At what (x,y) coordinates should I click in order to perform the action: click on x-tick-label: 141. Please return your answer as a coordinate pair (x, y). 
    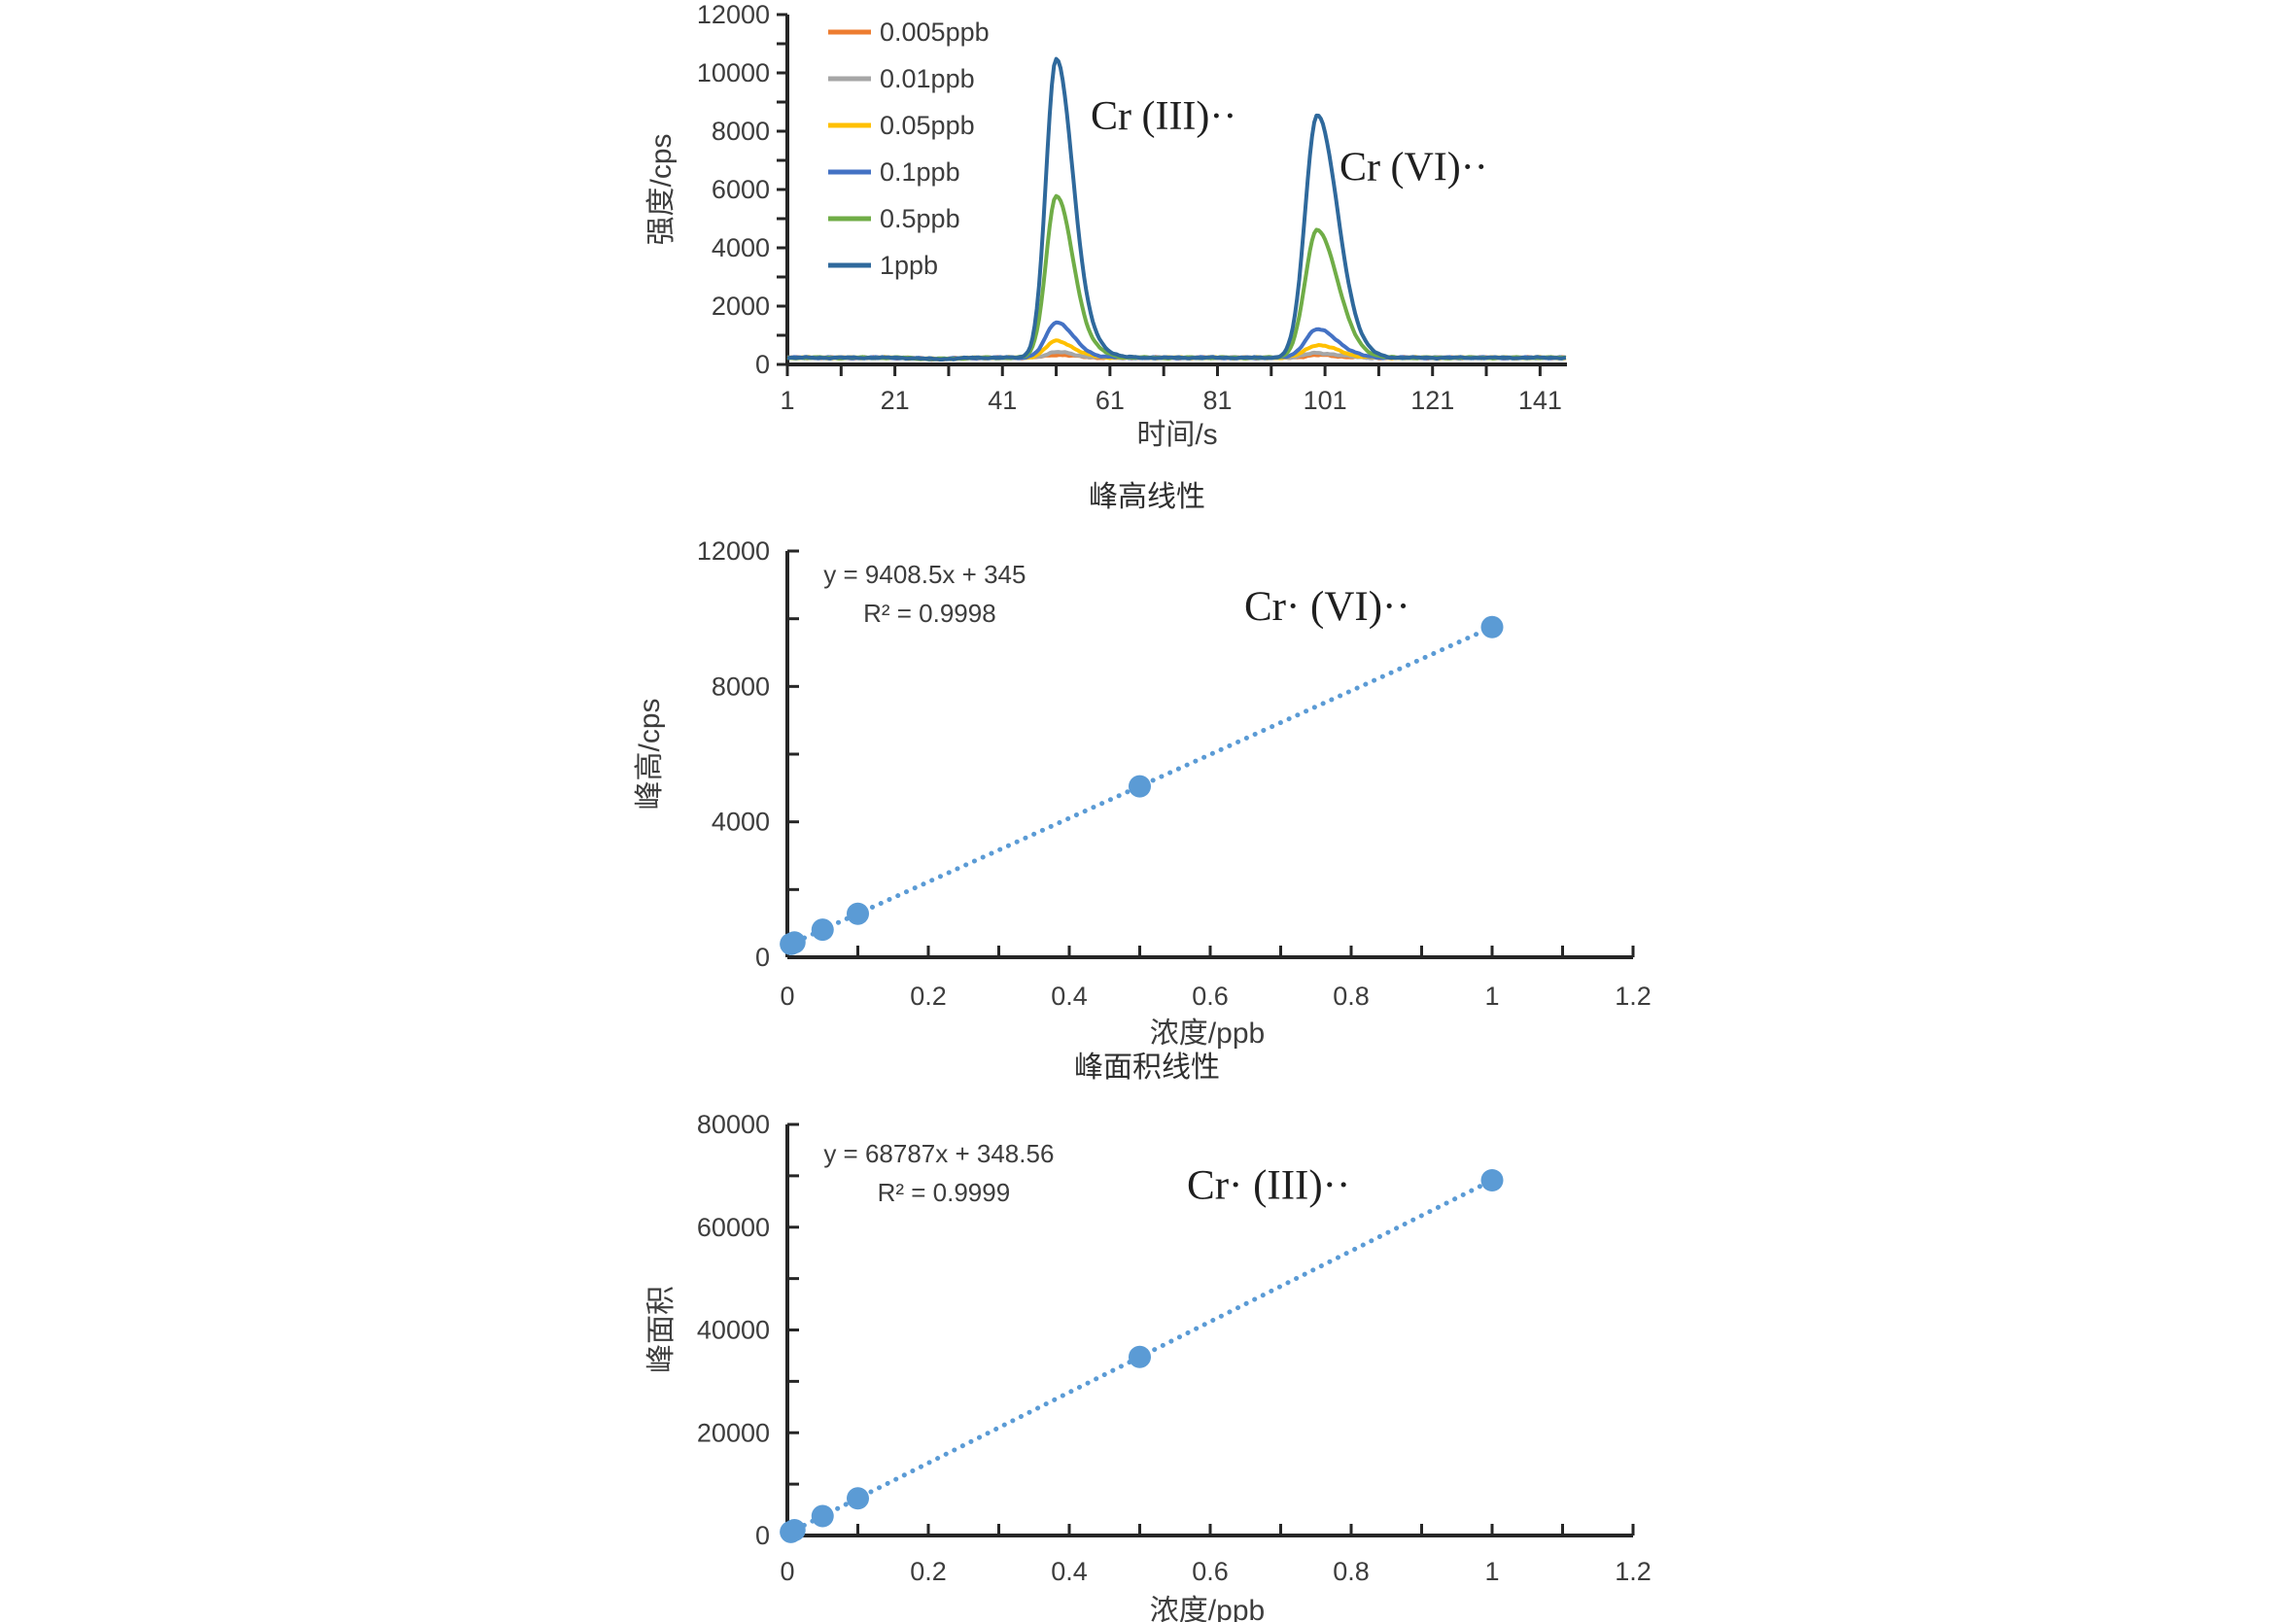
    Looking at the image, I should click on (1540, 400).